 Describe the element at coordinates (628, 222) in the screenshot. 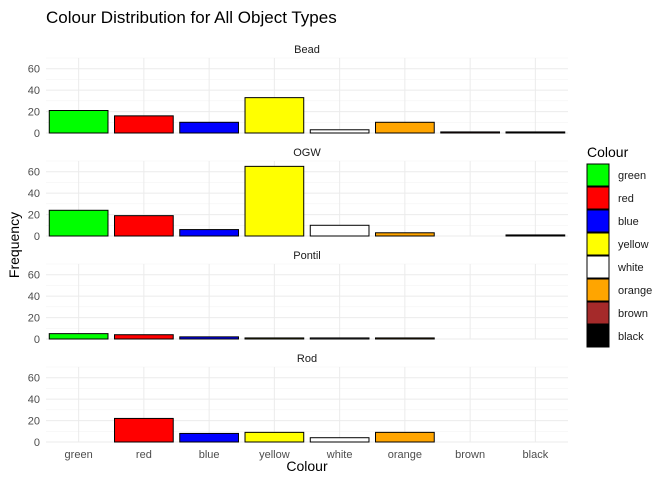

I see `legend-label: blue` at that location.